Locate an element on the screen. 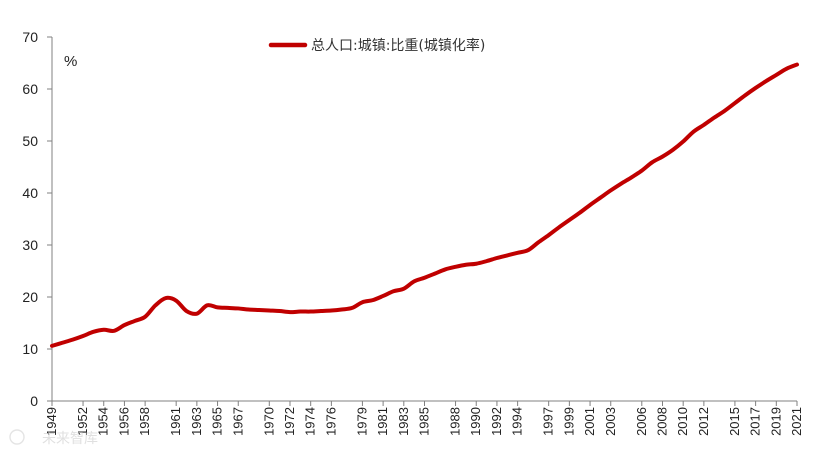  x-tick-label: 1990 is located at coordinates (475, 421).